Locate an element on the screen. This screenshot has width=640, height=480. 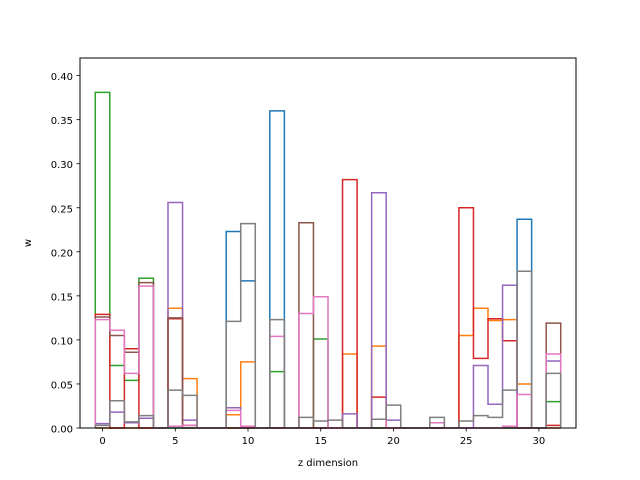
y-tick-label: 0.30 is located at coordinates (62, 165).